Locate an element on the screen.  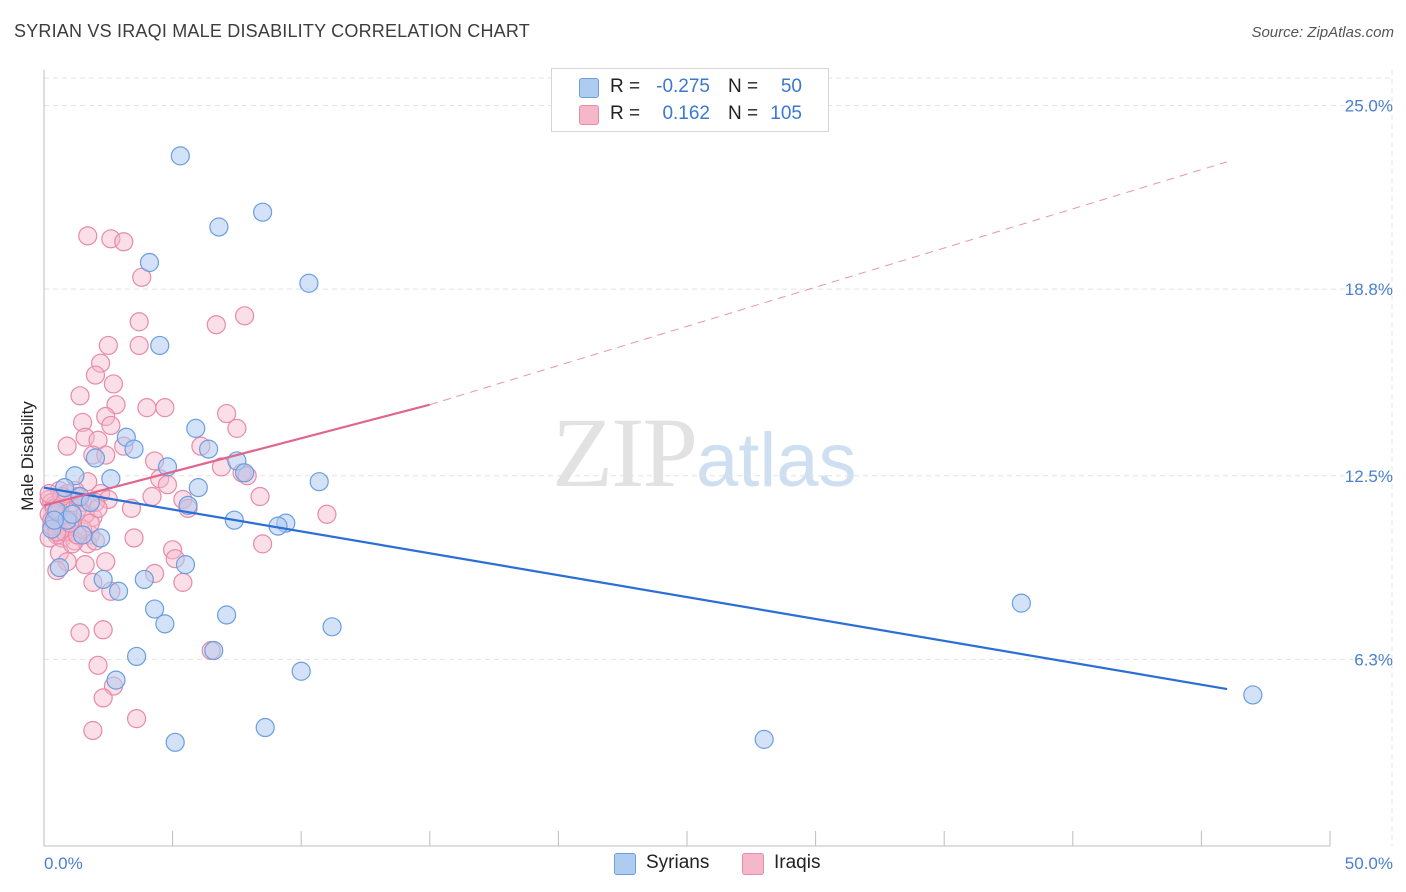
legend-row-iraqis: R = 0.162 N = 105 is located at coordinates (690, 114).